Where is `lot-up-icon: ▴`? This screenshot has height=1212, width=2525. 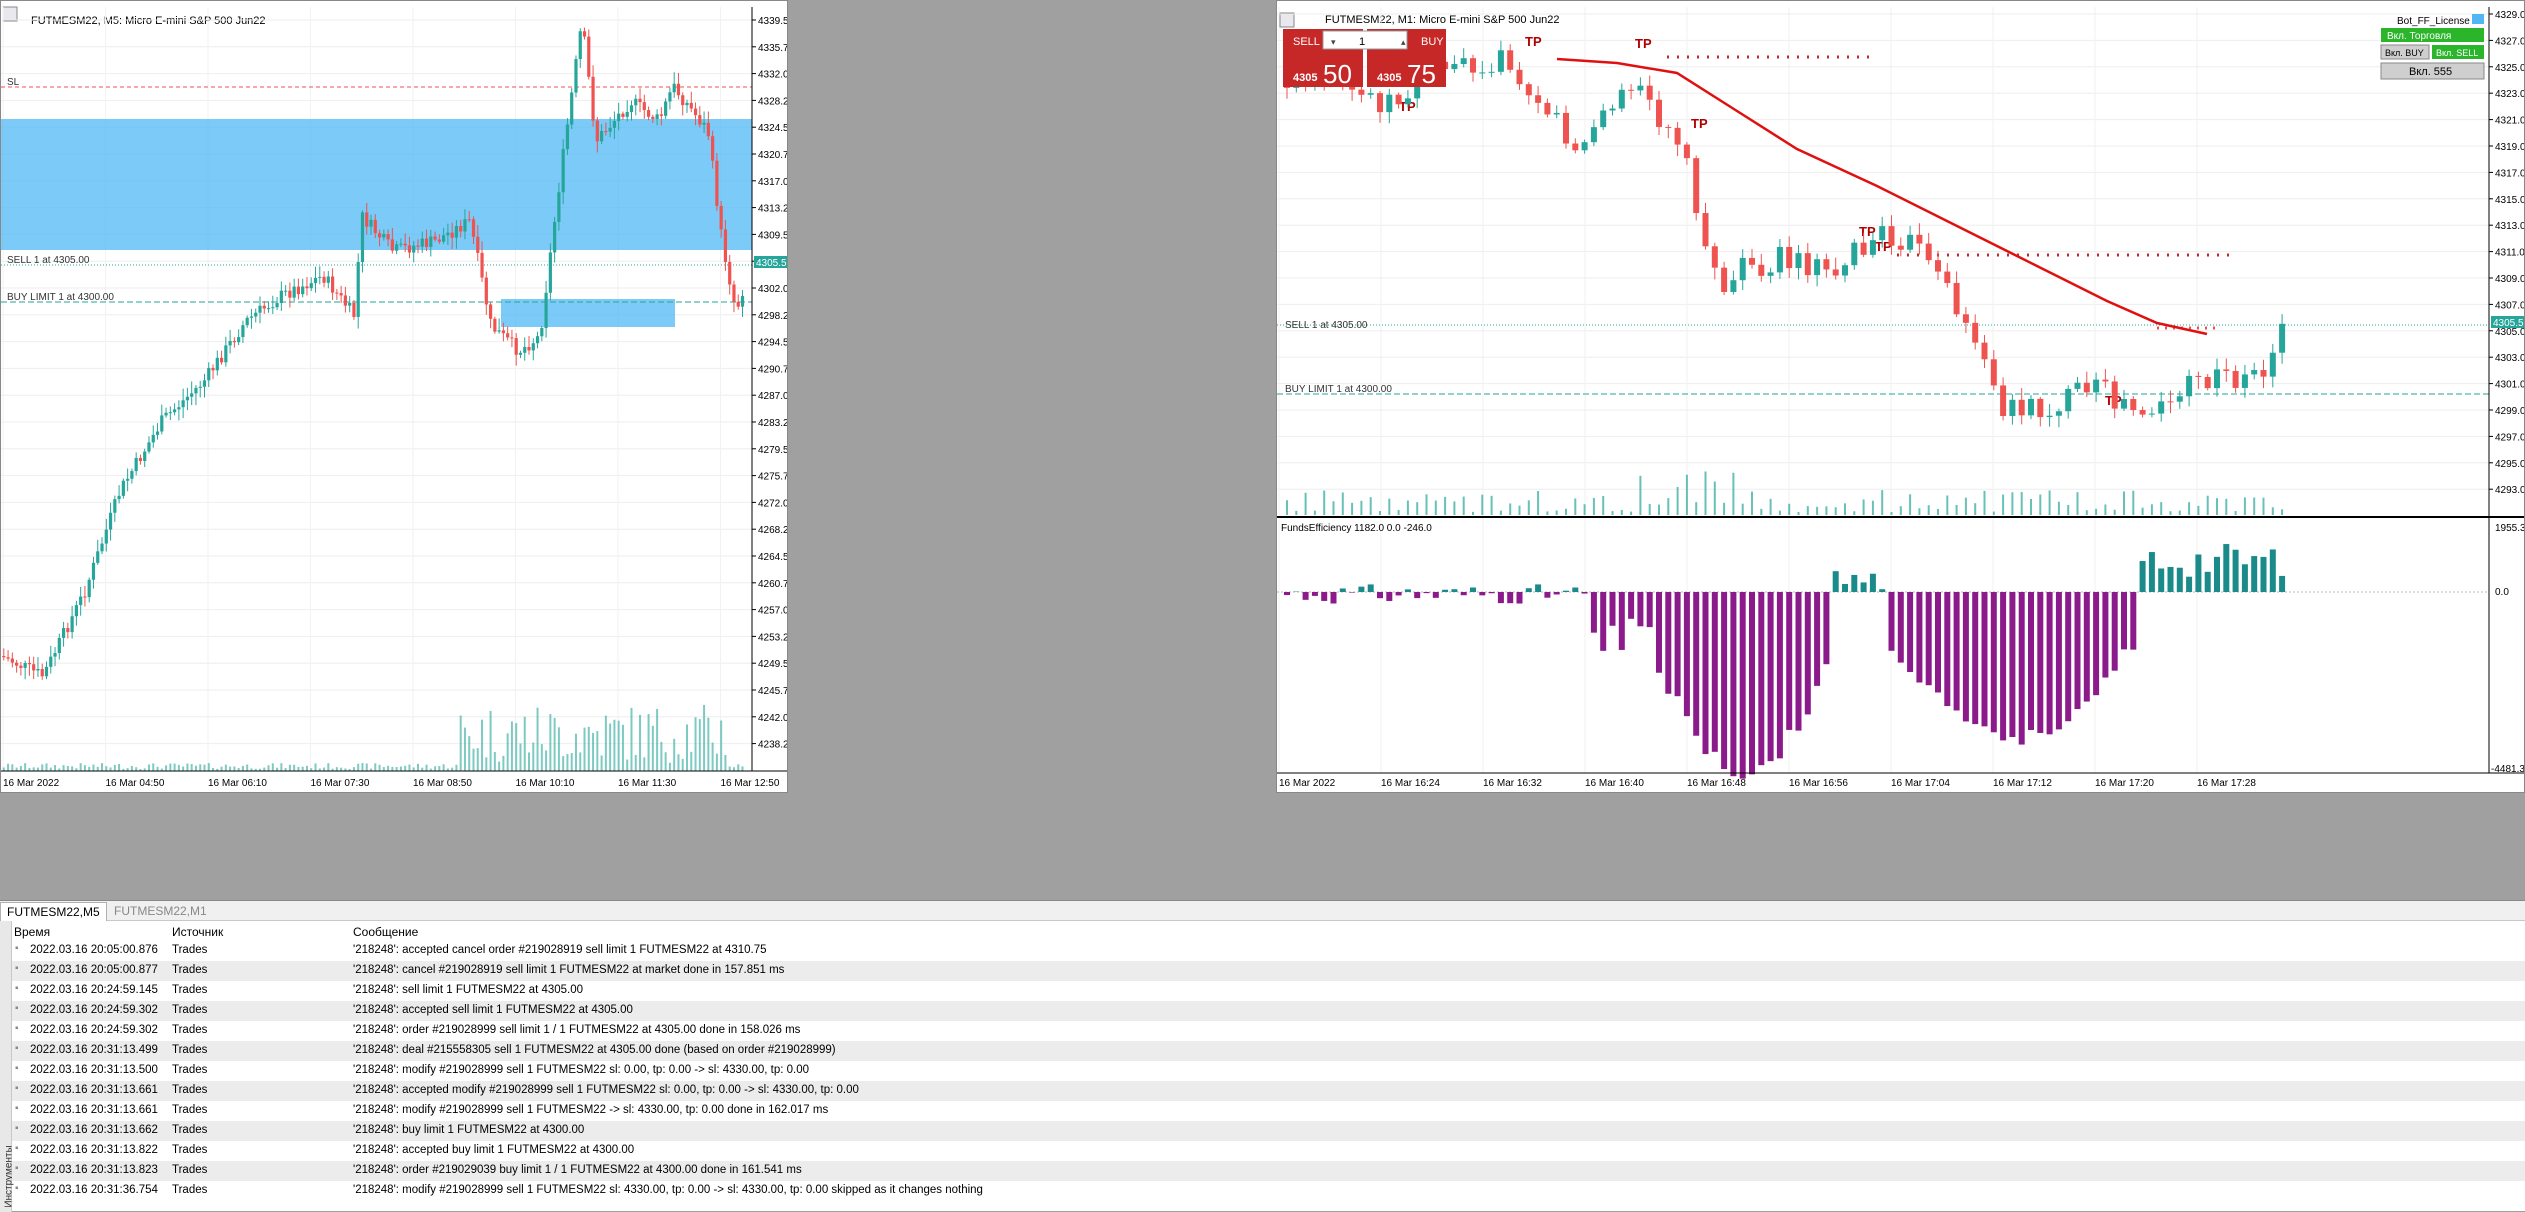 lot-up-icon: ▴ is located at coordinates (1403, 42).